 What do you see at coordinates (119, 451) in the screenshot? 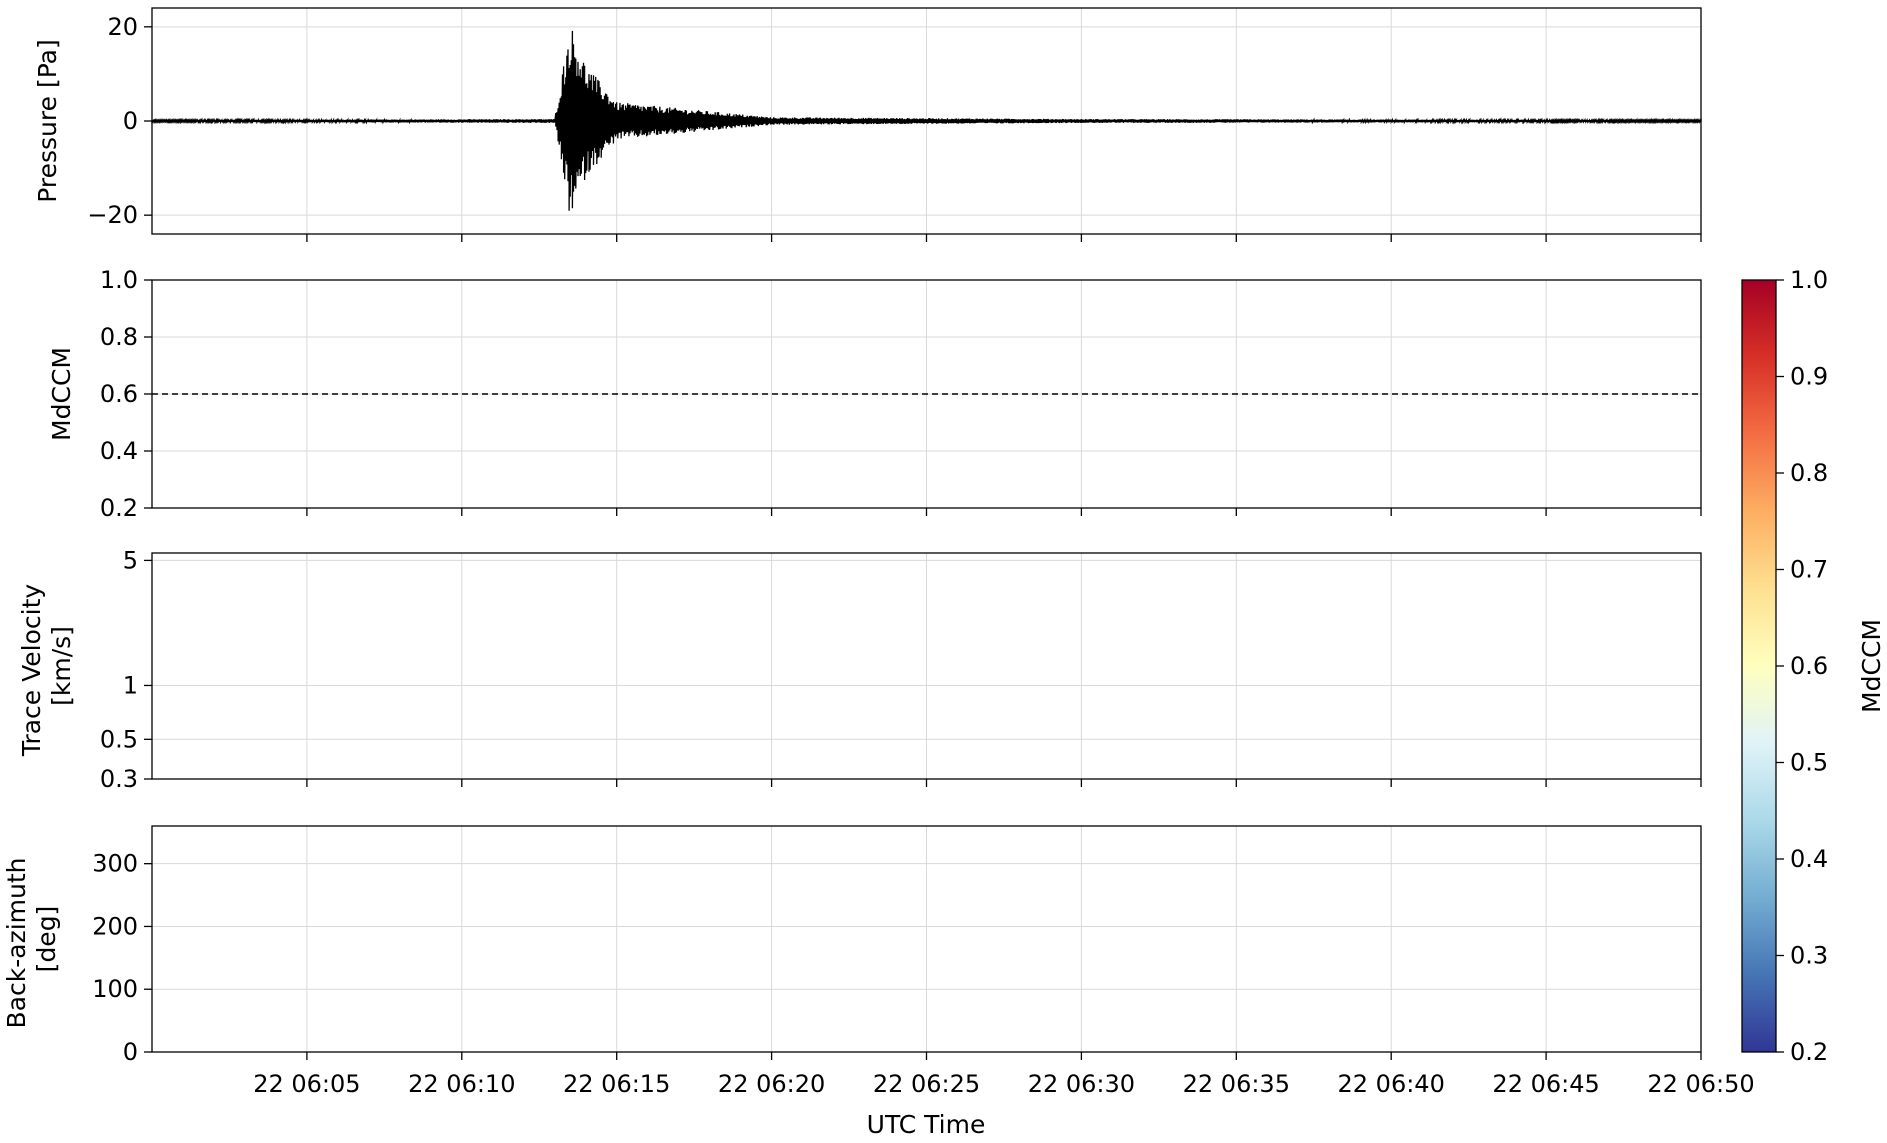
I see `y-tick-label: 0.4` at bounding box center [119, 451].